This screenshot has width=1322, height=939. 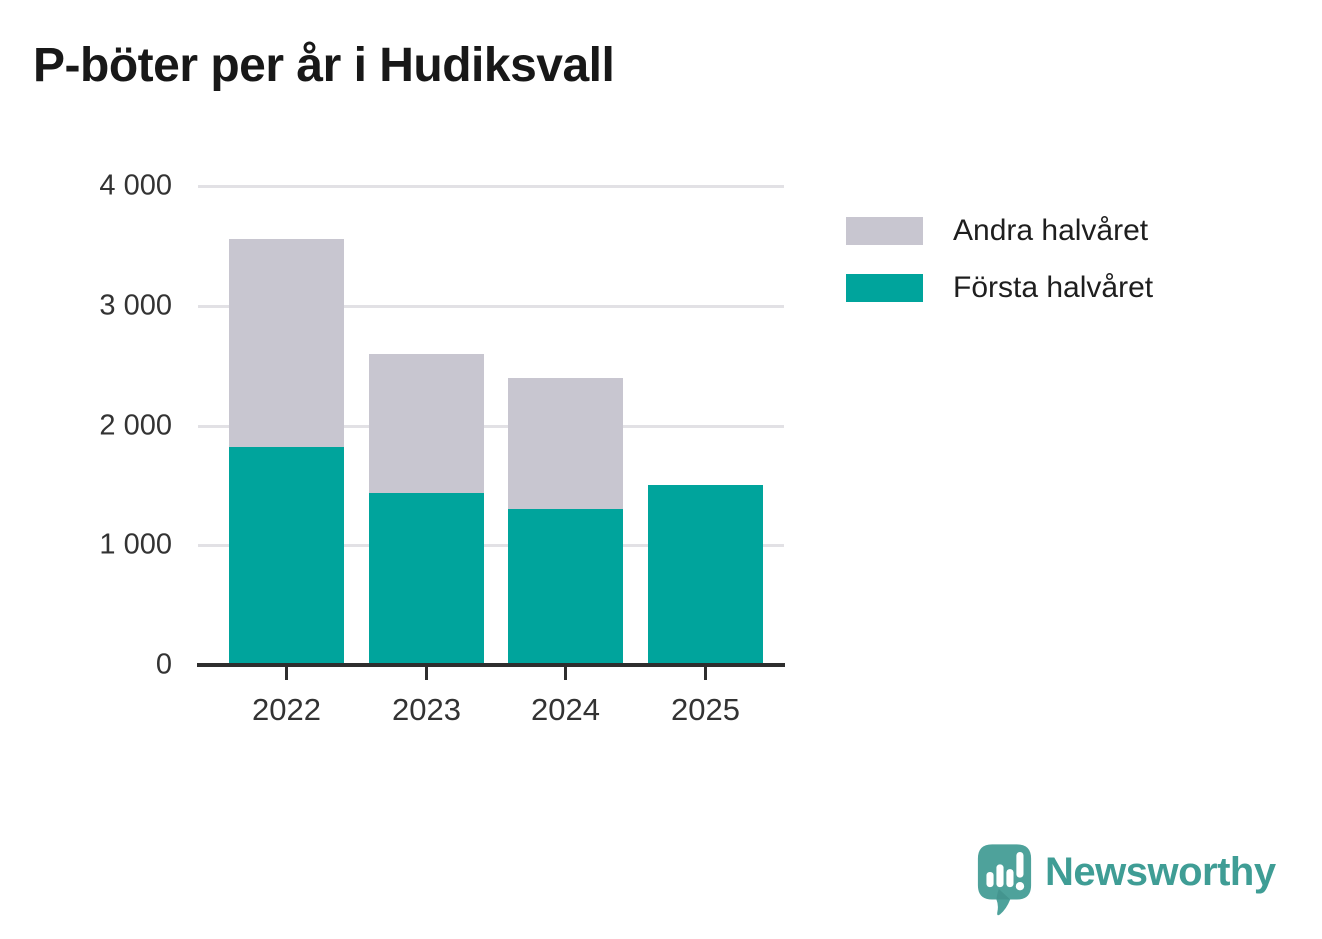 What do you see at coordinates (324, 65) in the screenshot?
I see `chart-title: P-böter per år i Hudiksvall` at bounding box center [324, 65].